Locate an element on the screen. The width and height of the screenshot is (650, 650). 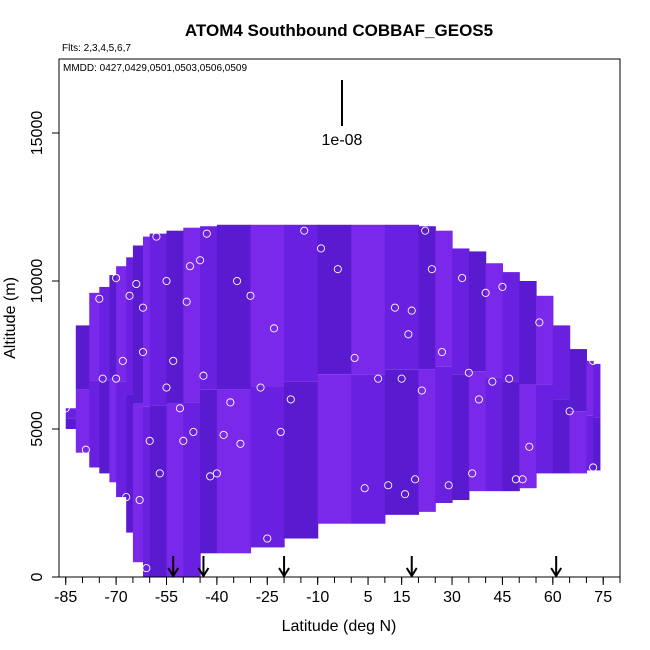
x-tick-label: -40 is located at coordinates (216, 597).